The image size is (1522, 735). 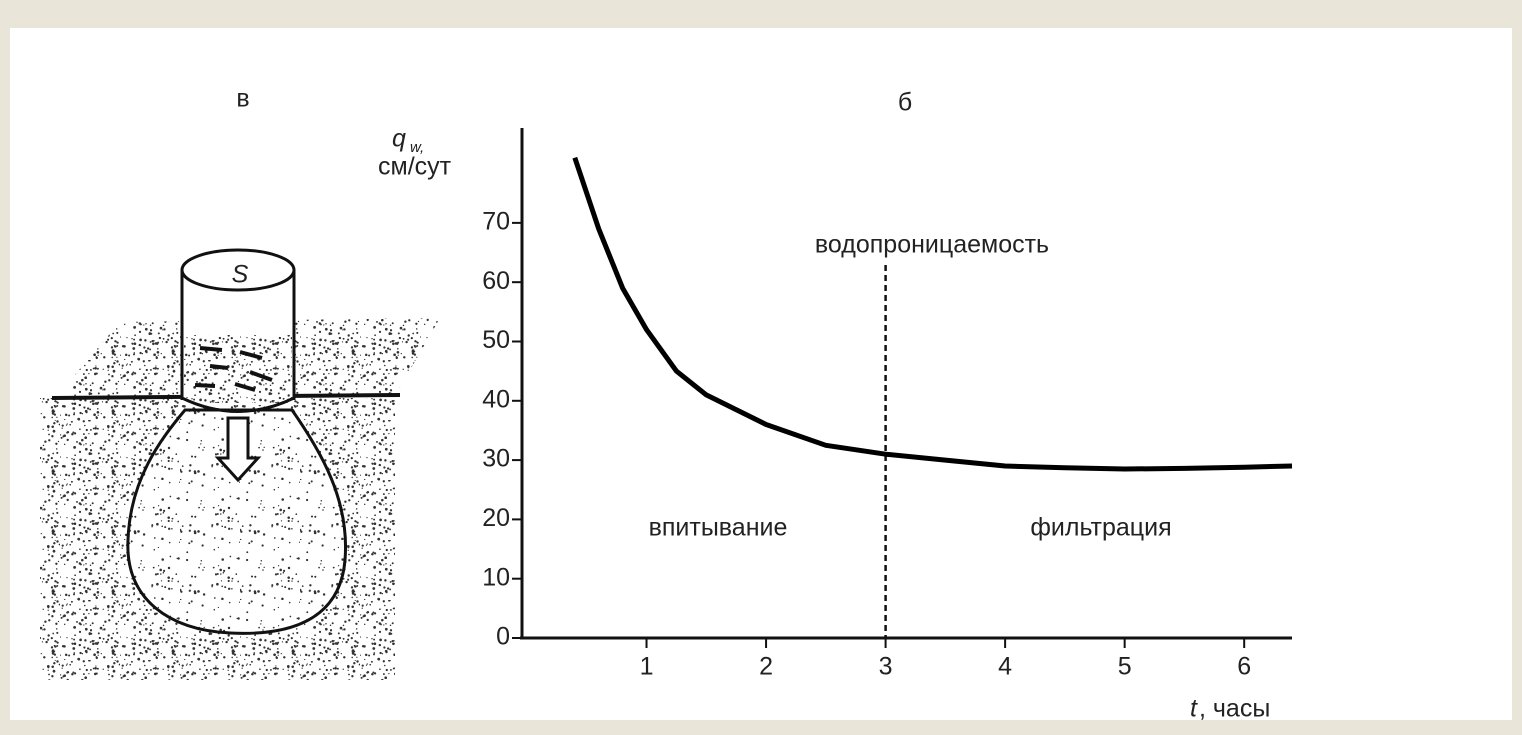 I want to click on y-tick-label: 30, so click(x=496, y=459).